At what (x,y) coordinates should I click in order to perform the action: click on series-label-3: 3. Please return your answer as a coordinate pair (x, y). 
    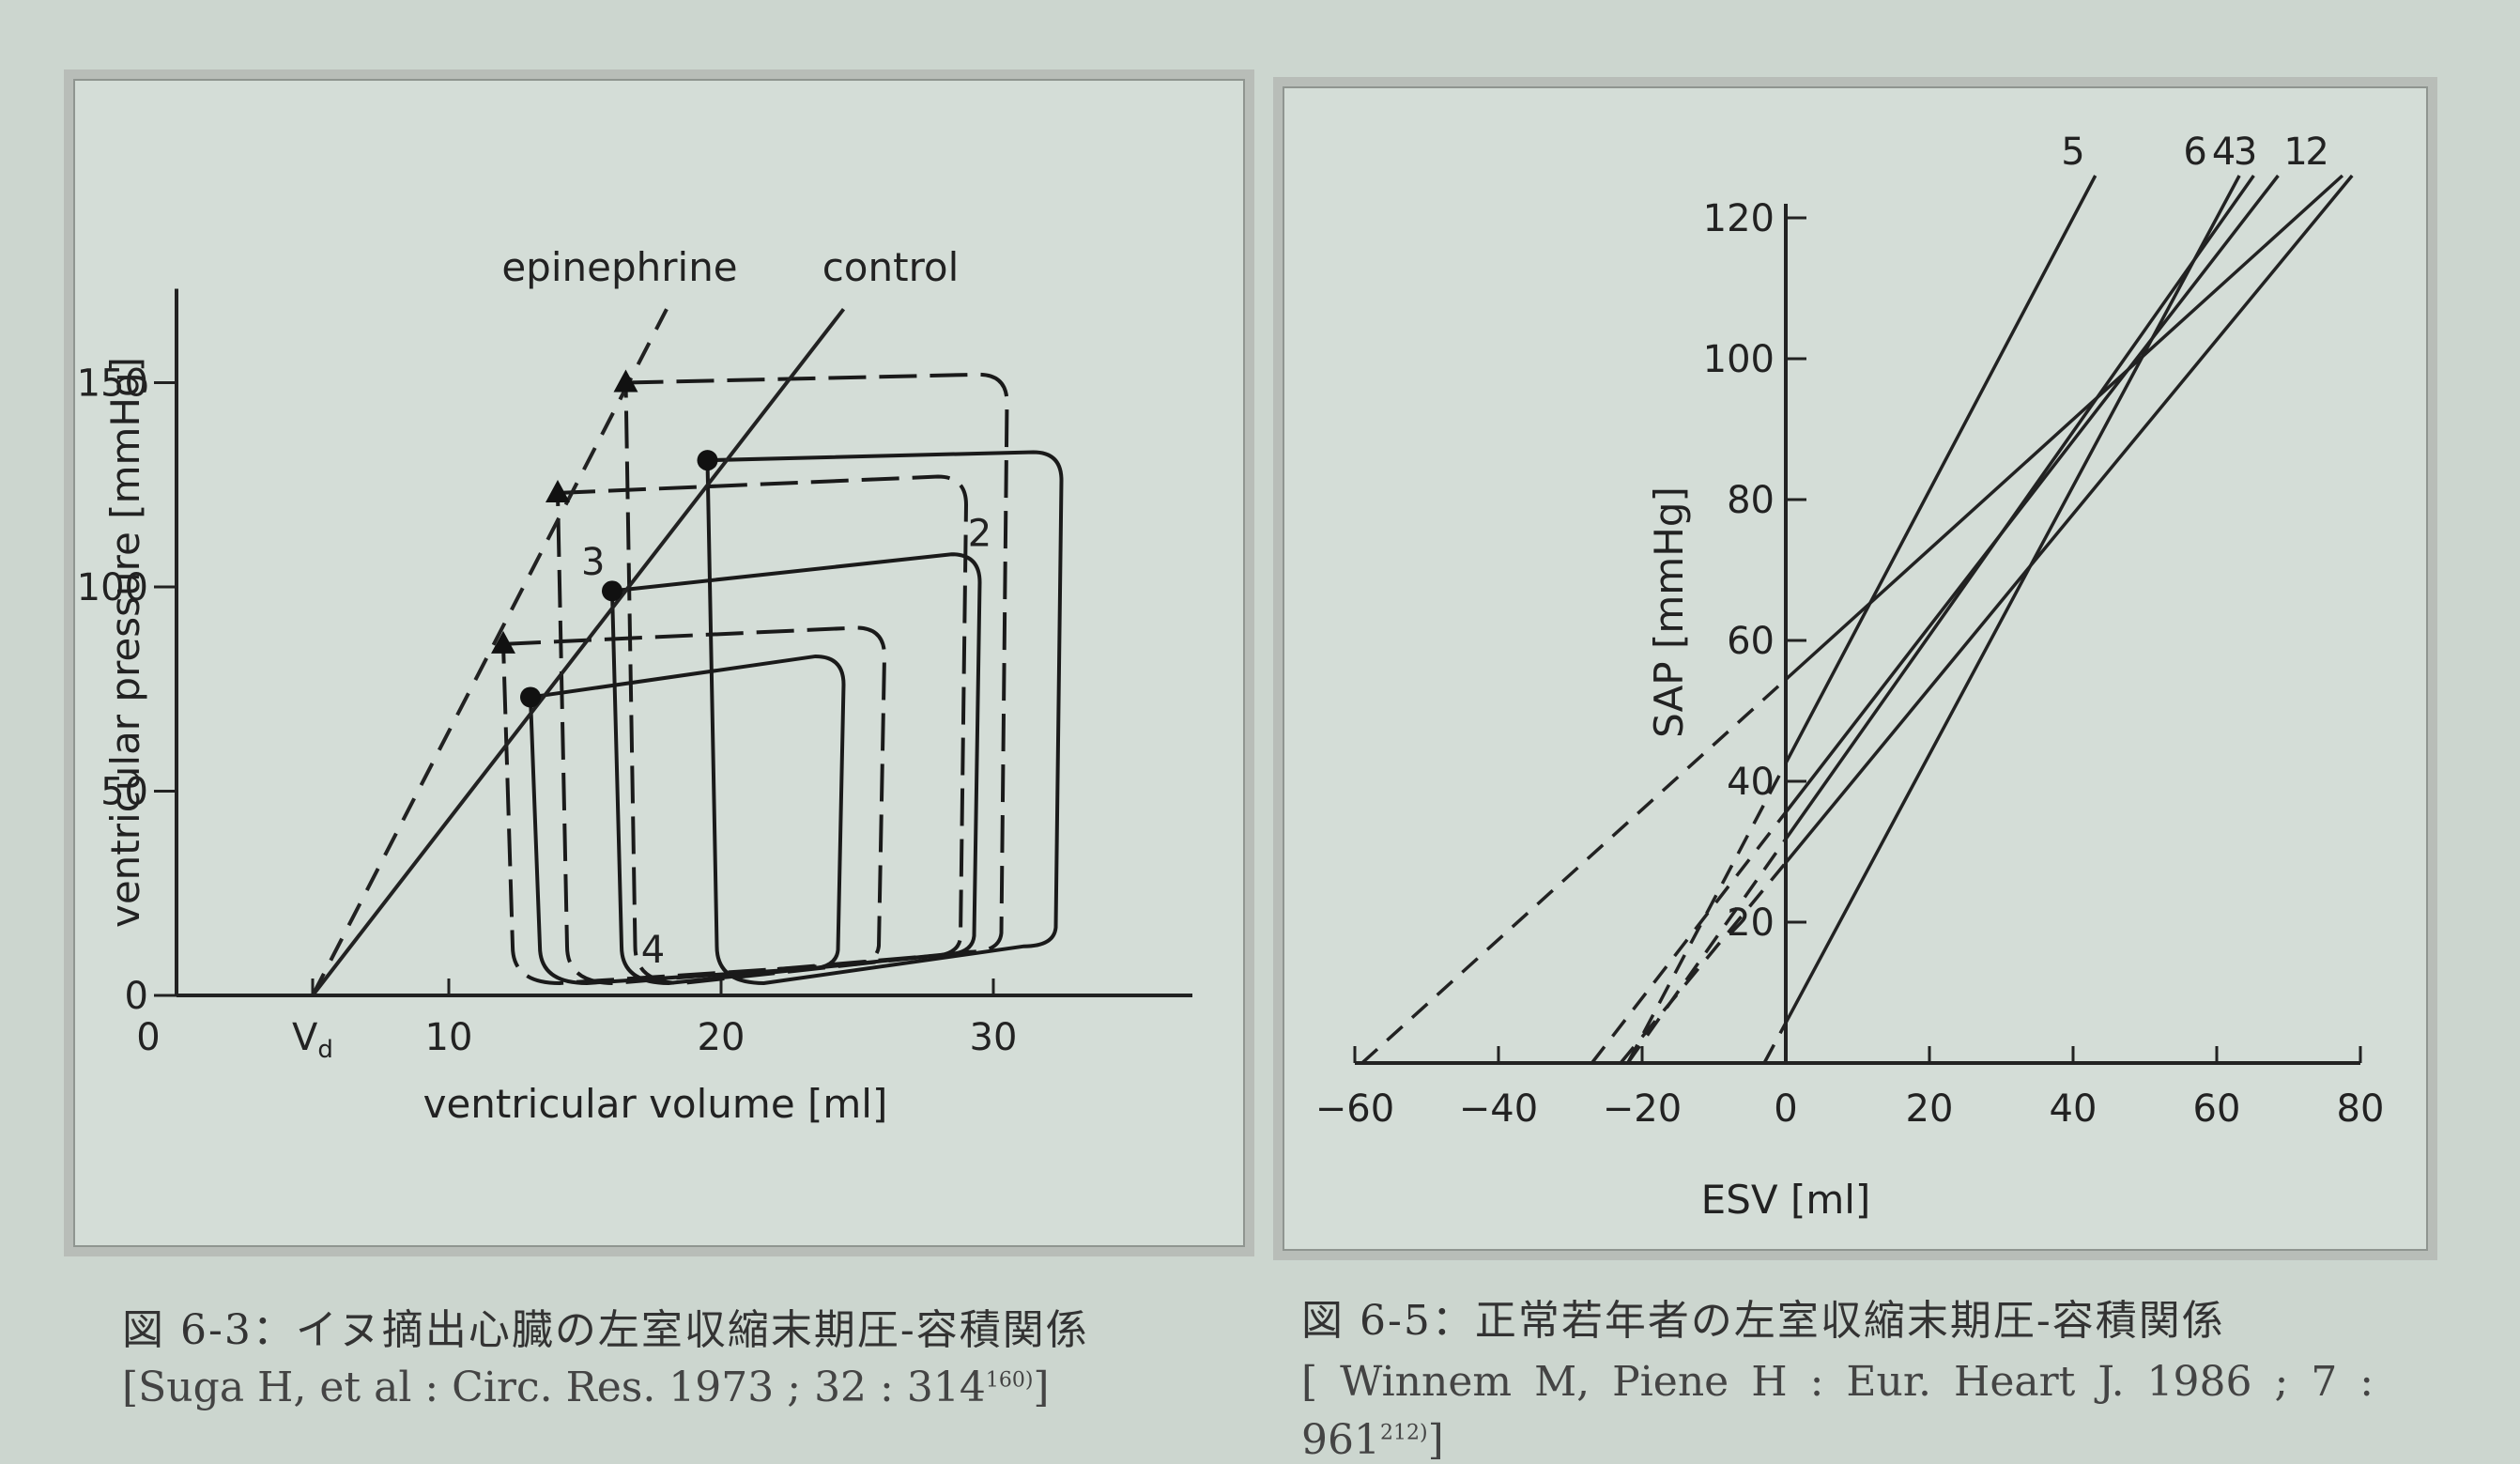
    Looking at the image, I should click on (2245, 152).